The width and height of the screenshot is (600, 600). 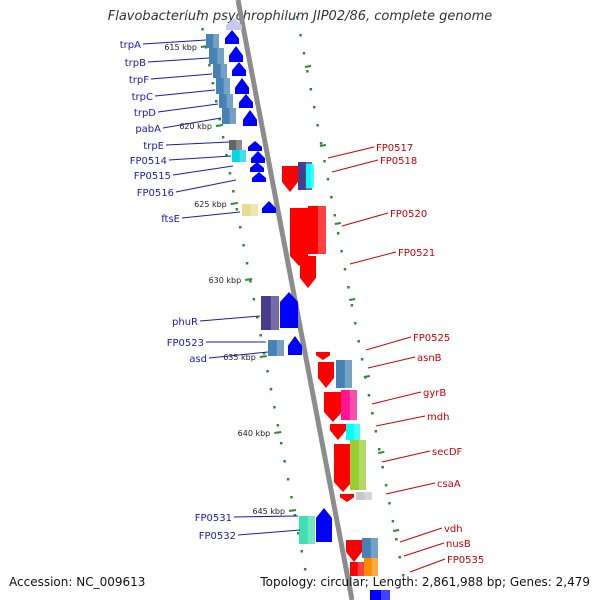 What do you see at coordinates (364, 496) in the screenshot?
I see `csaA-block` at bounding box center [364, 496].